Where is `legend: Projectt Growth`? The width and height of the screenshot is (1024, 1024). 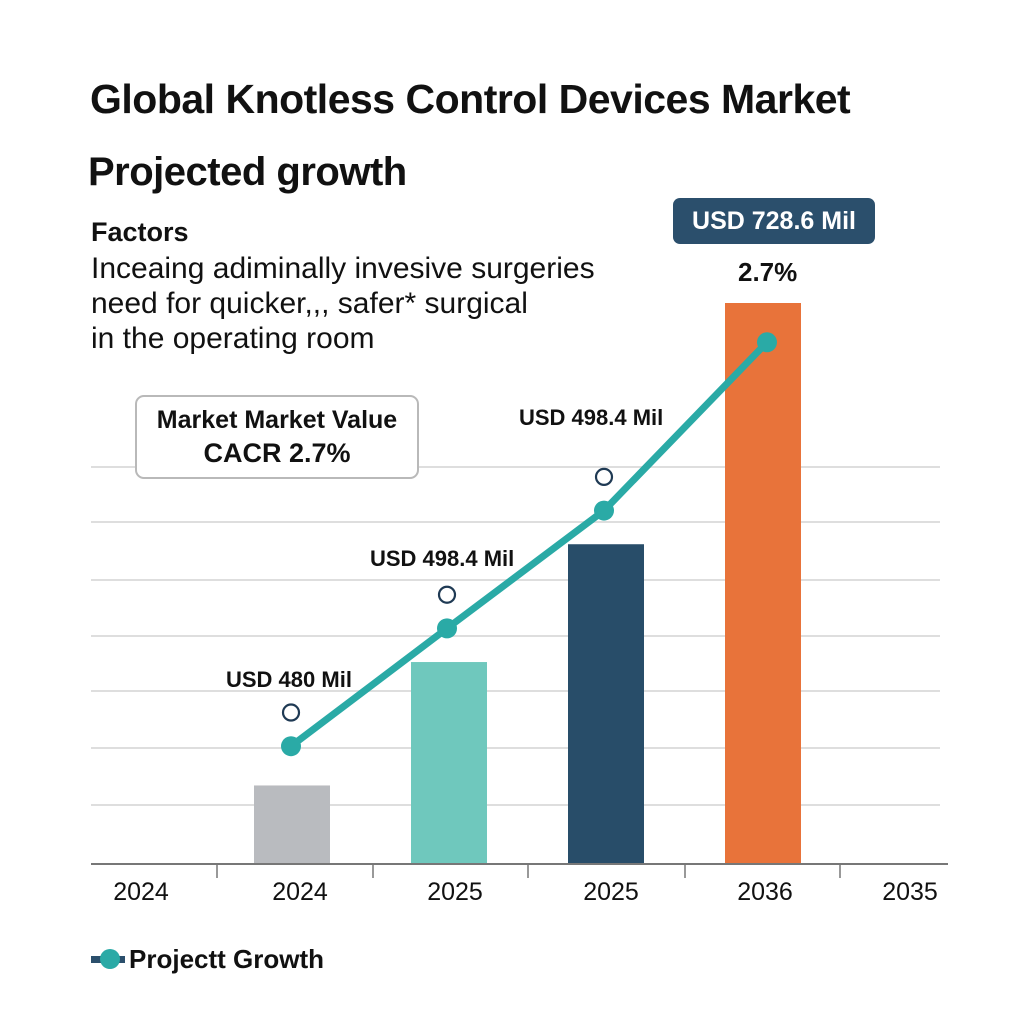 legend: Projectt Growth is located at coordinates (207, 959).